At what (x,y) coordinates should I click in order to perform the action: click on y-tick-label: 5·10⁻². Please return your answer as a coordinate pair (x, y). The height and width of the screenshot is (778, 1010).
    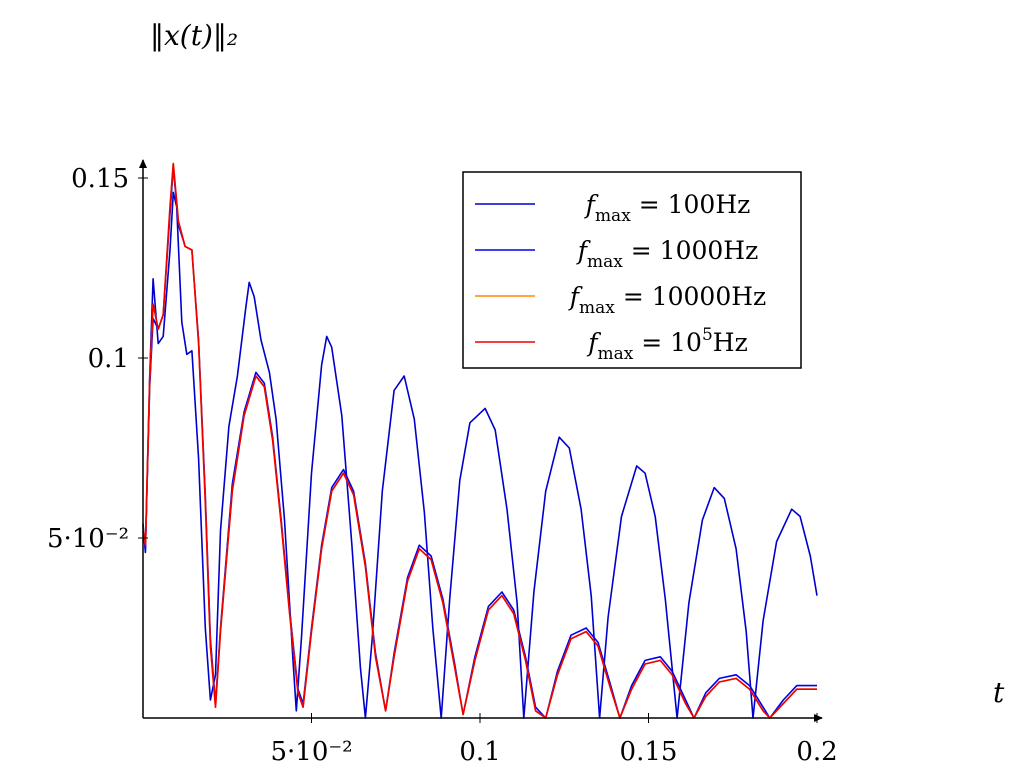
    Looking at the image, I should click on (88, 539).